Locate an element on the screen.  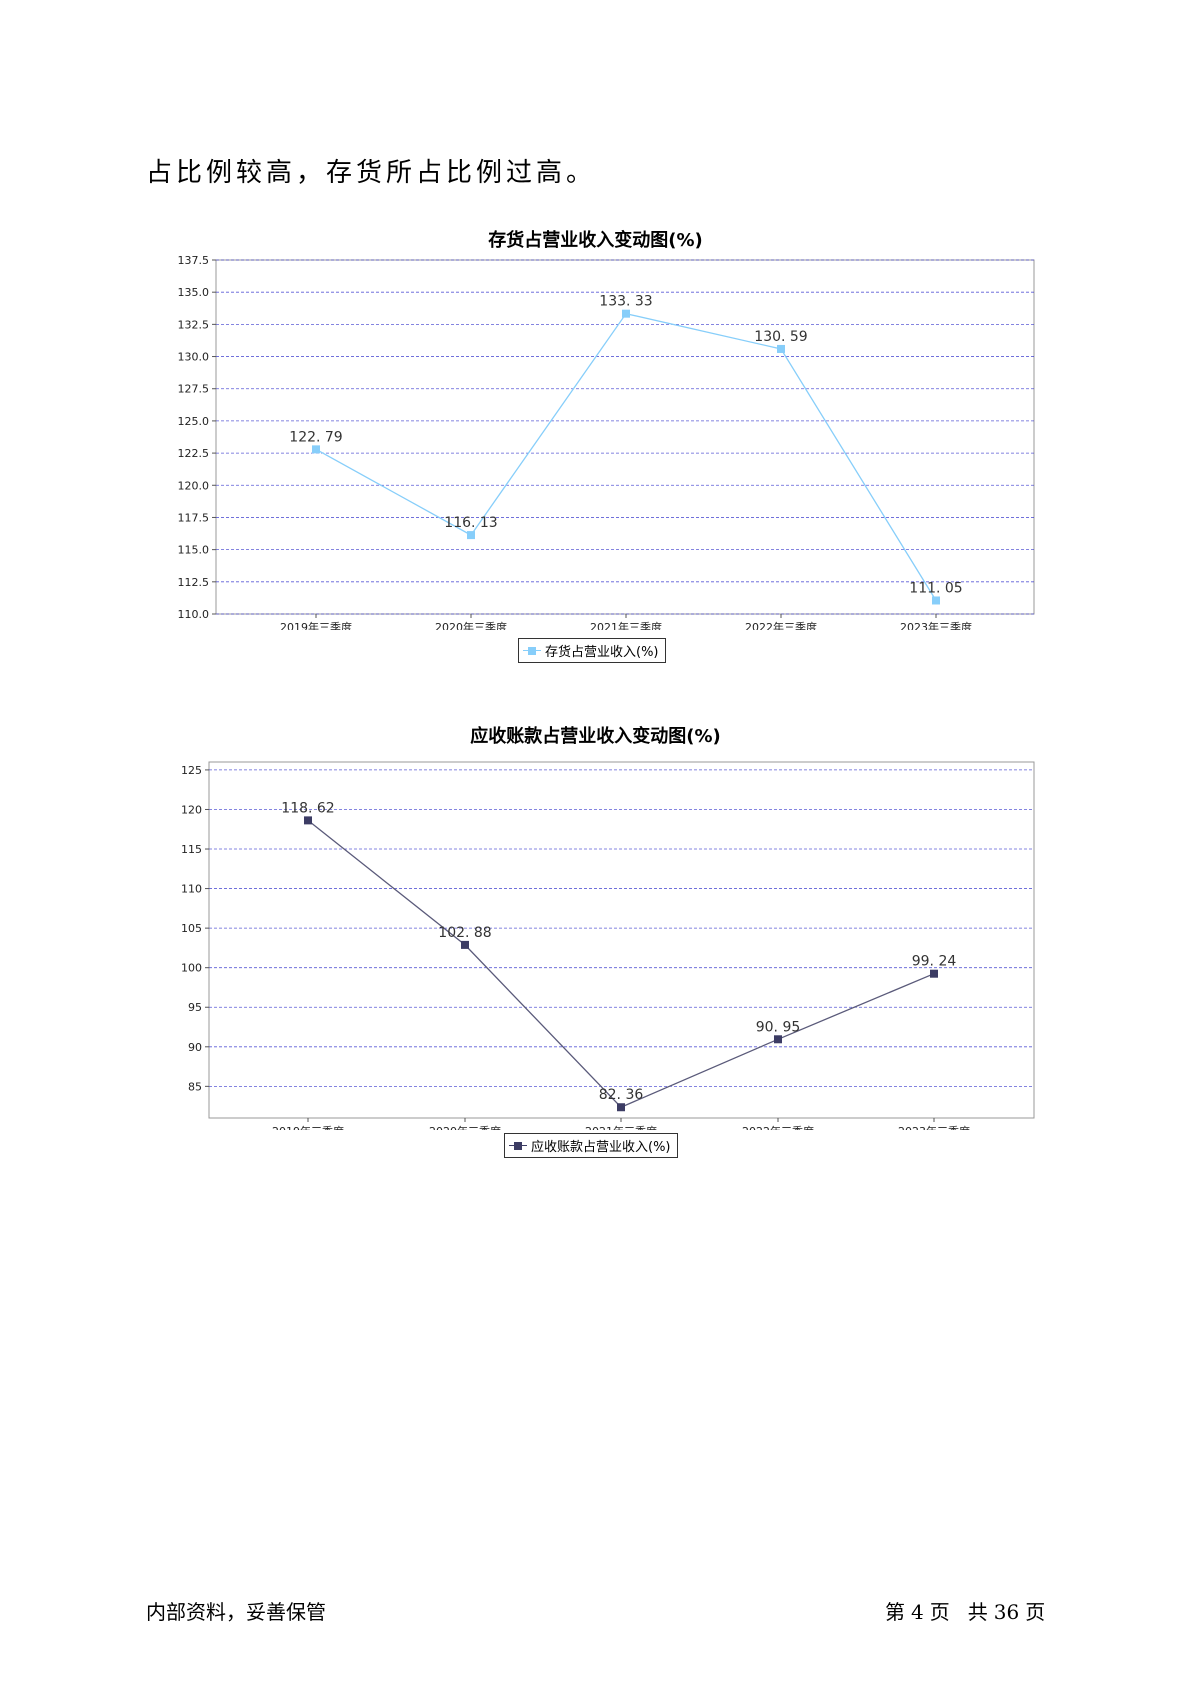
footer-page-info: 第 4 页共 36 页 is located at coordinates (968, 1610).